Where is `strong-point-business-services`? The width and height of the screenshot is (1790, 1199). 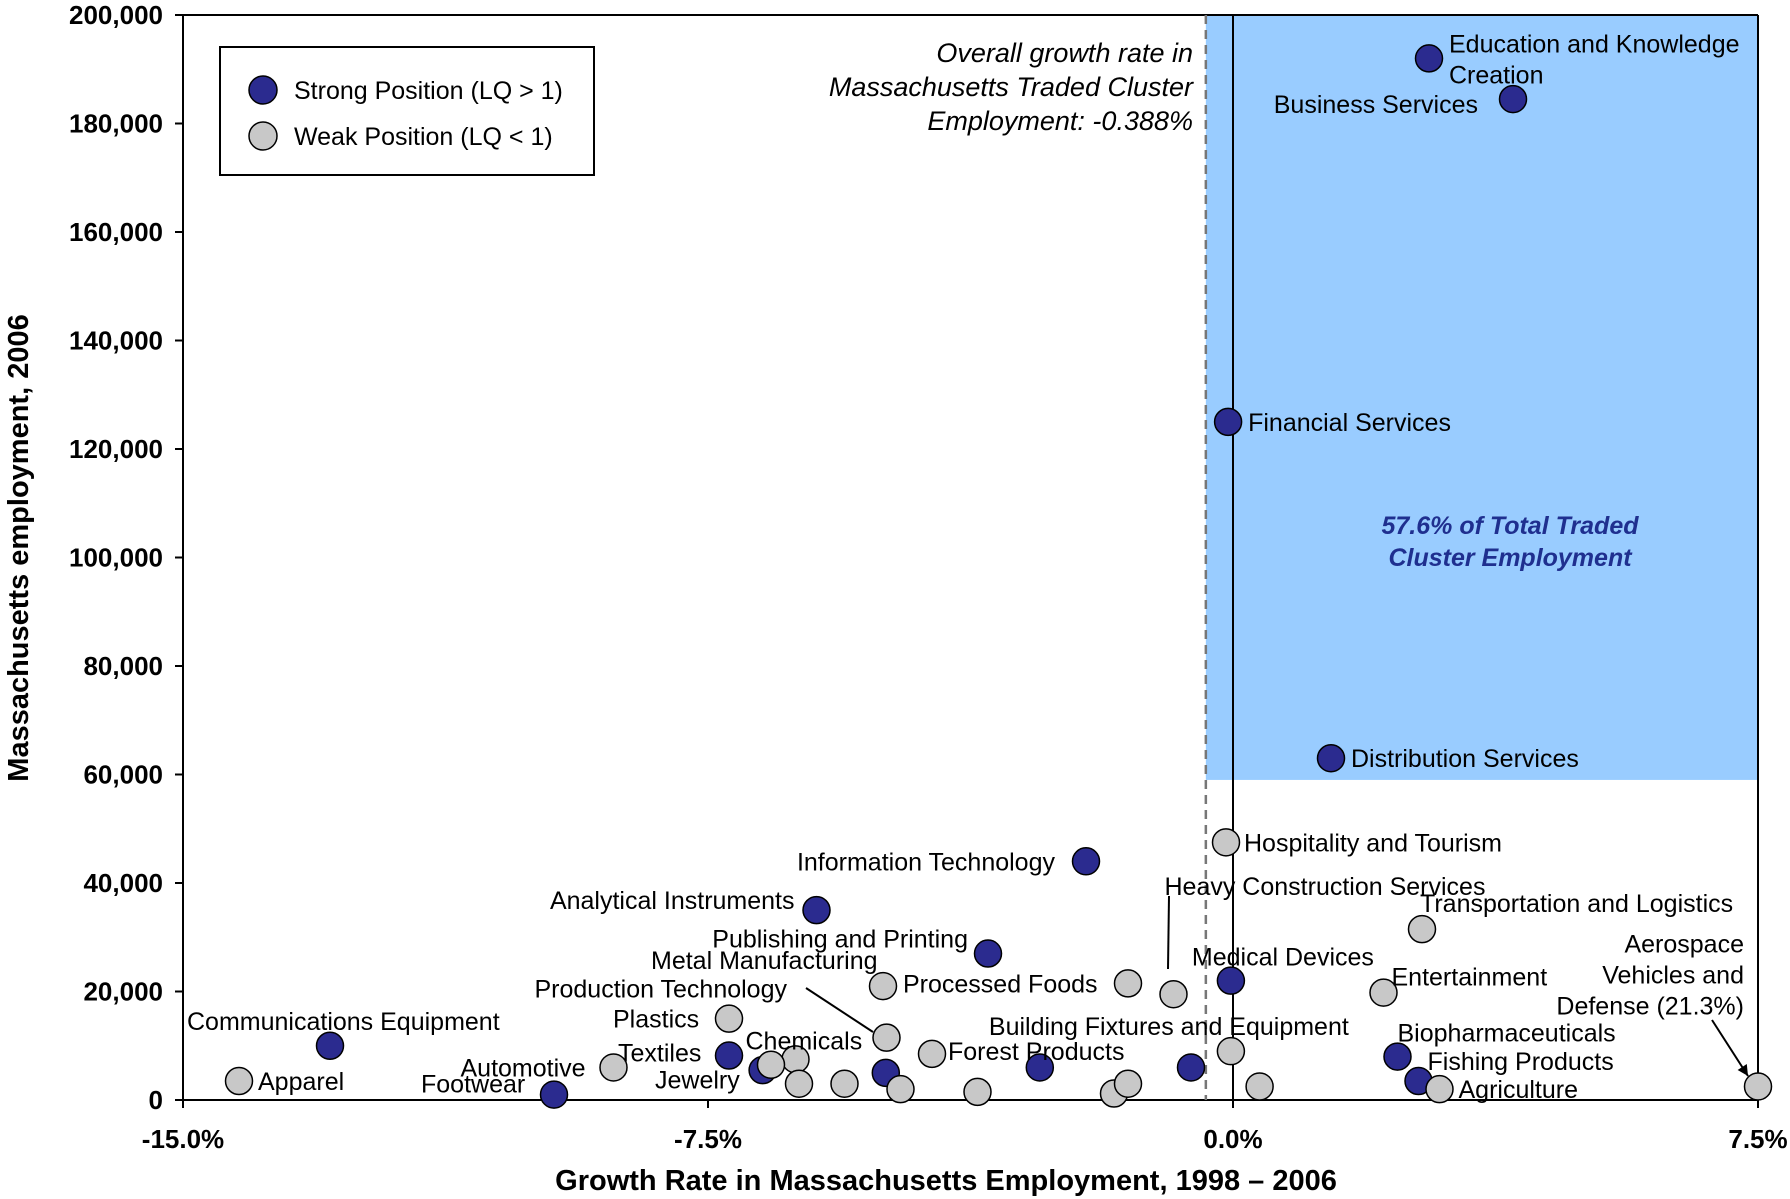
strong-point-business-services is located at coordinates (1513, 99).